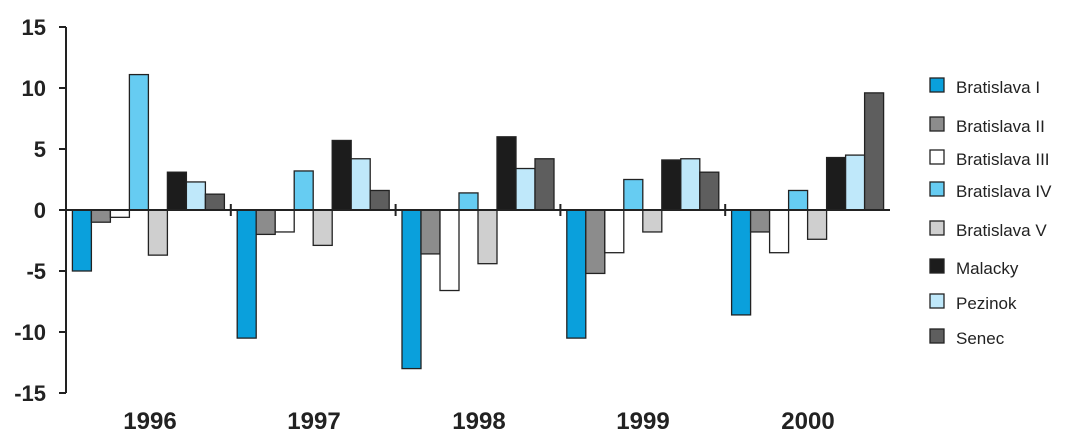  What do you see at coordinates (986, 303) in the screenshot?
I see `legend-label: Pezinok` at bounding box center [986, 303].